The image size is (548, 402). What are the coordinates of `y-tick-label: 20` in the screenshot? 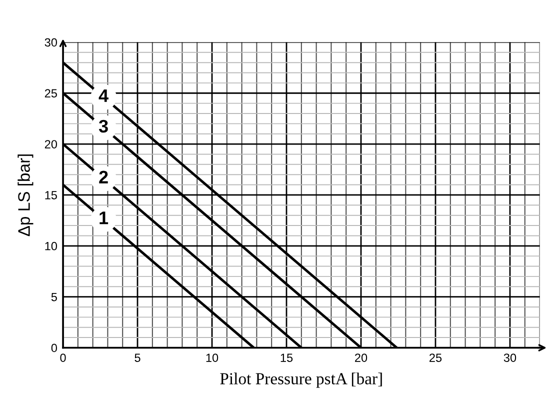 It's located at (51, 144).